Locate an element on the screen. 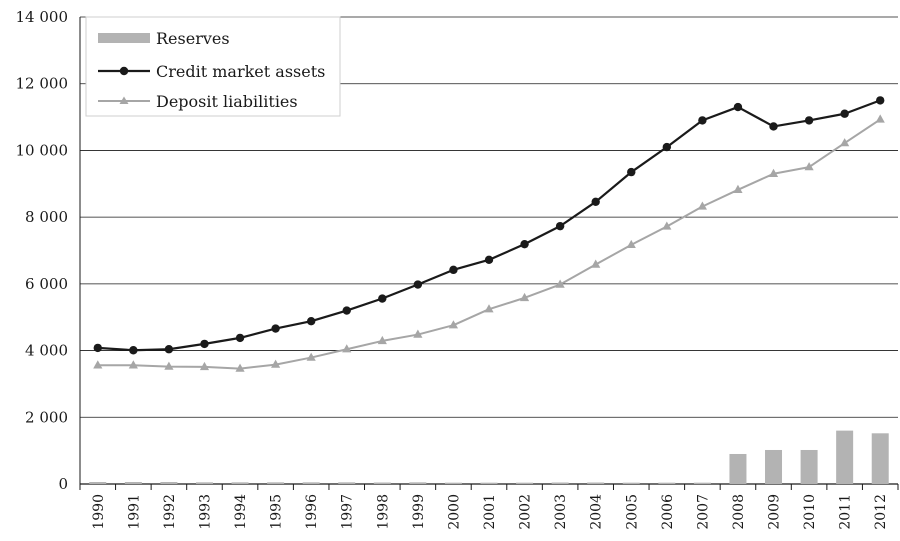 This screenshot has width=900, height=541. legend-label-deposit-liabilities: Deposit liabilities is located at coordinates (227, 101).